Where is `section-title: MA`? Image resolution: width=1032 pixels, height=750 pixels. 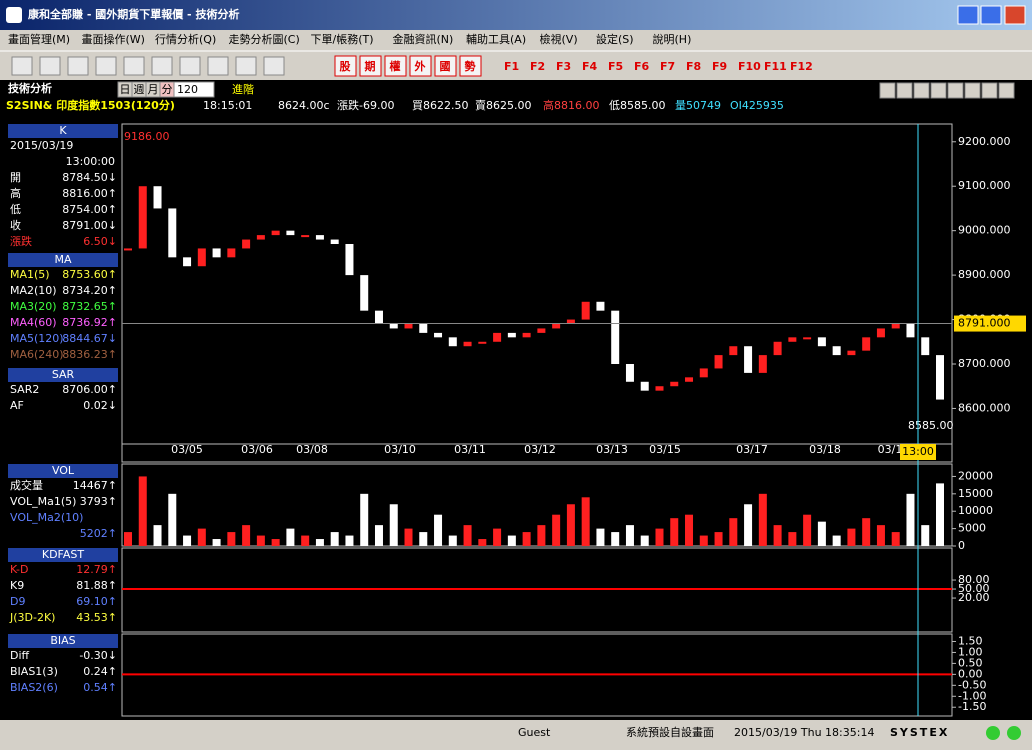
section-title: MA is located at coordinates (62, 259).